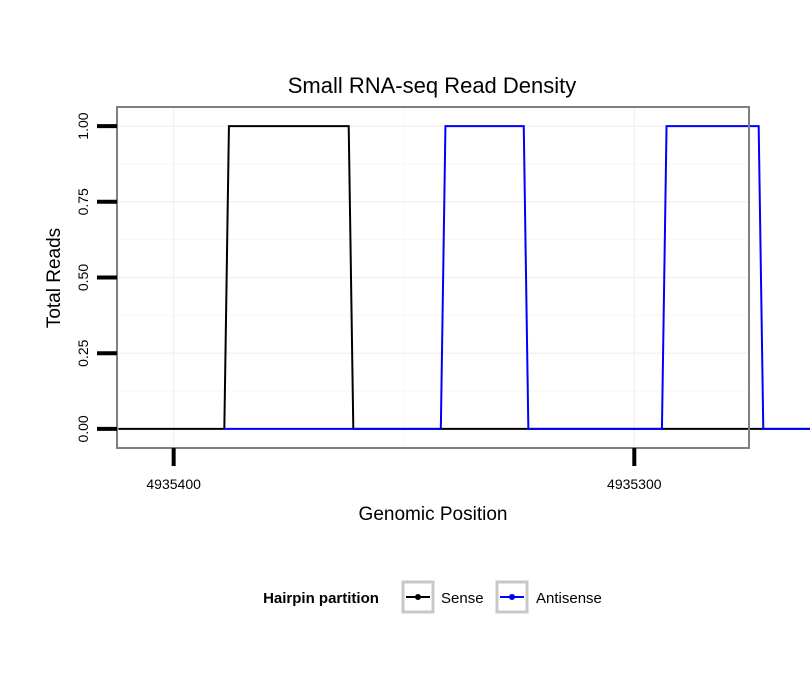  I want to click on y-axis-title: Total Reads, so click(54, 278).